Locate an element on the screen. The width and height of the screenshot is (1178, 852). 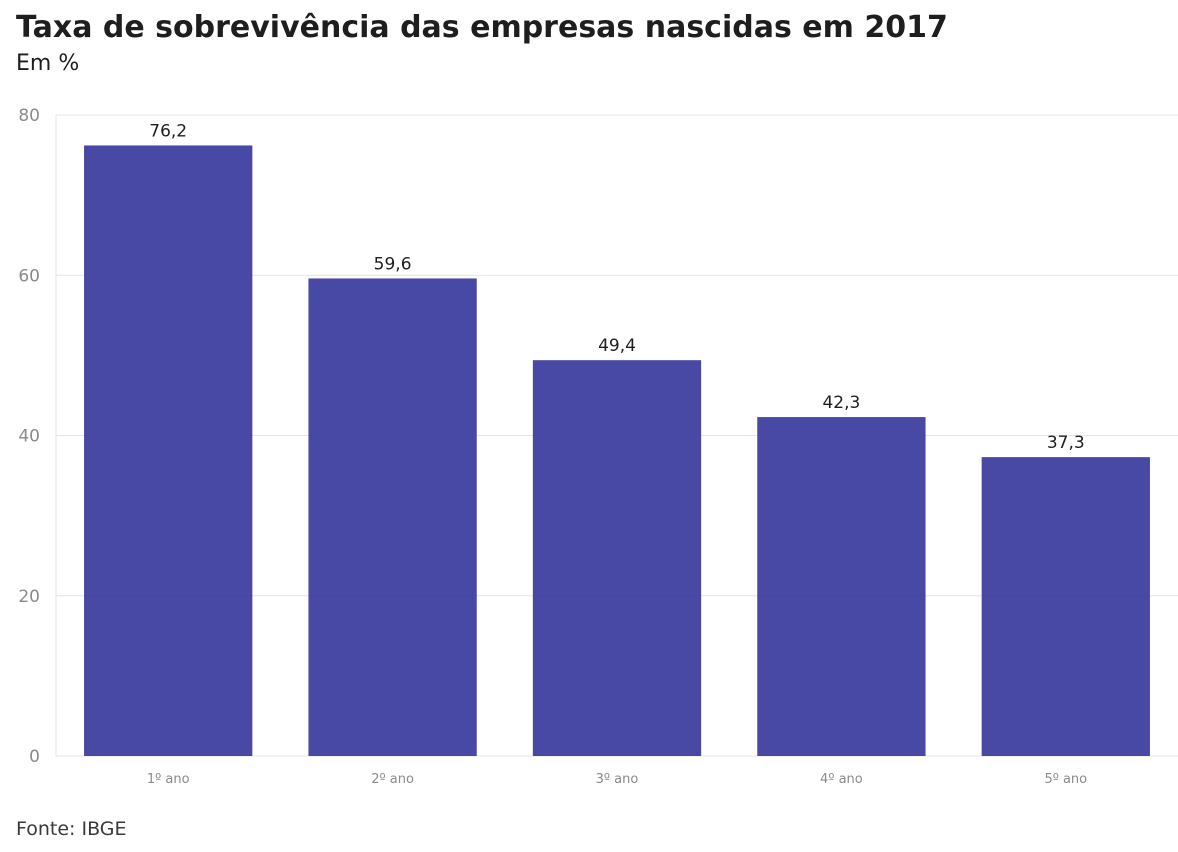
x-axis-ticks: 1º ano 2º ano 3º ano 4º ano 5º ano is located at coordinates (617, 779).